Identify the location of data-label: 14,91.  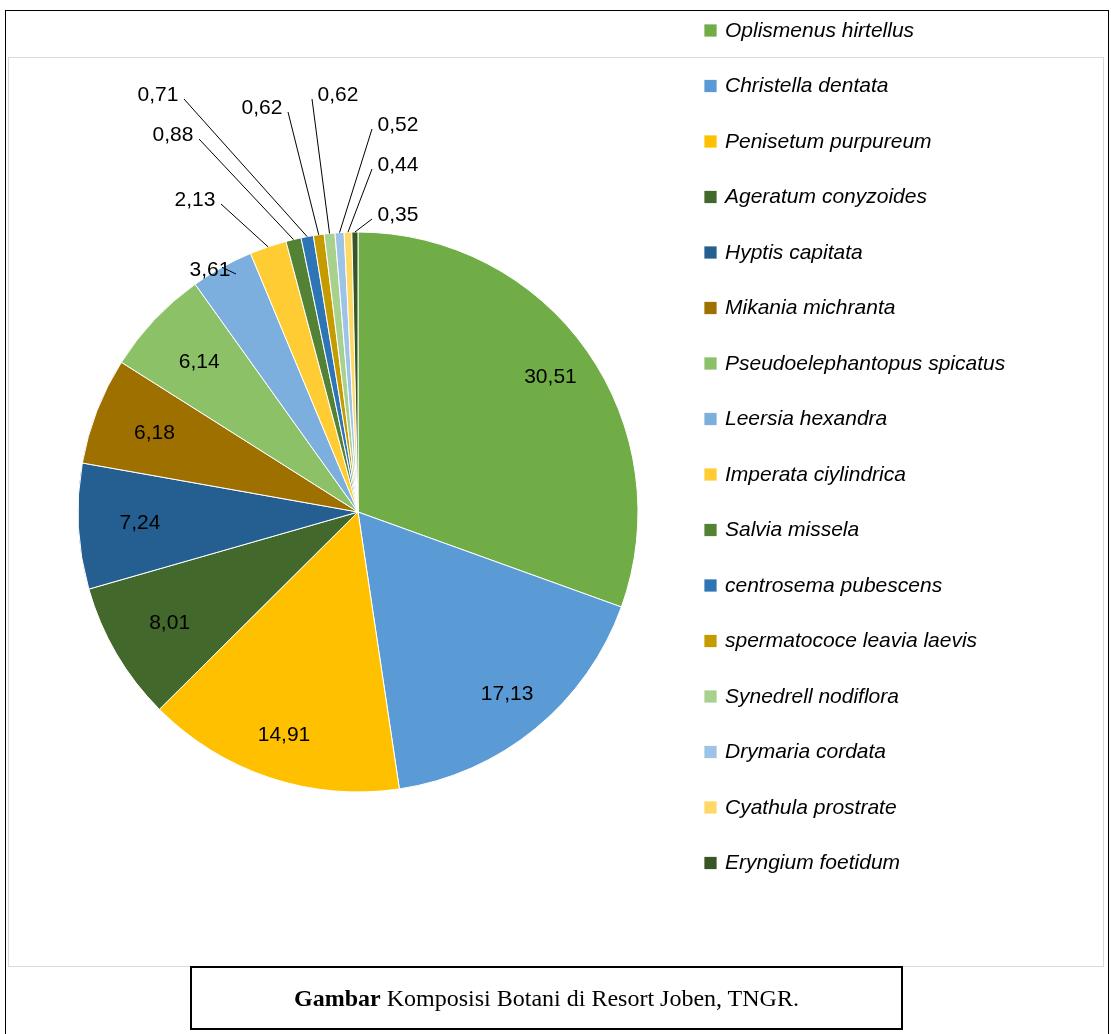
(284, 734).